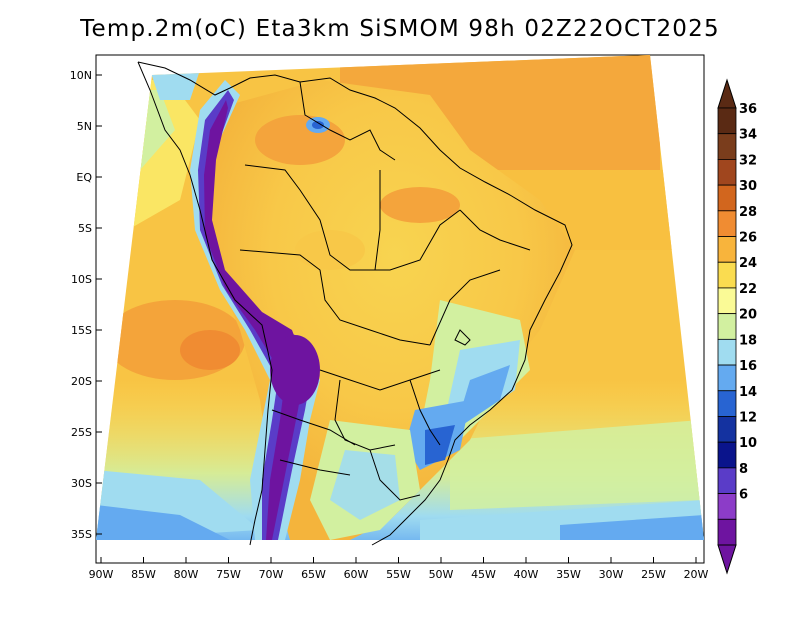 This screenshot has height=618, width=800. What do you see at coordinates (81, 75) in the screenshot?
I see `lat-label: 10N` at bounding box center [81, 75].